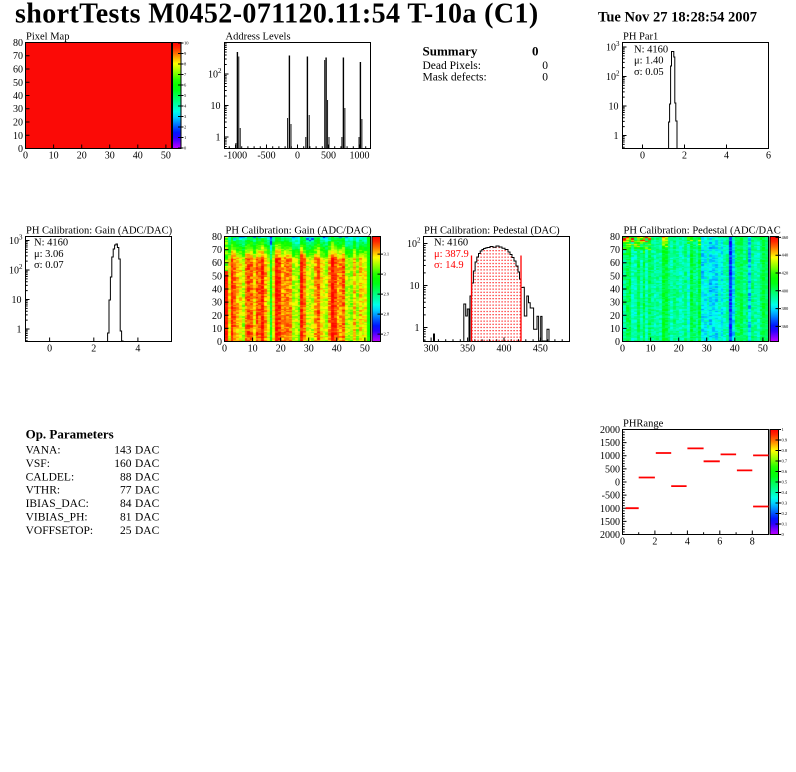 The height and width of the screenshot is (772, 796). I want to click on svg-text: 0.9, so click(785, 440).